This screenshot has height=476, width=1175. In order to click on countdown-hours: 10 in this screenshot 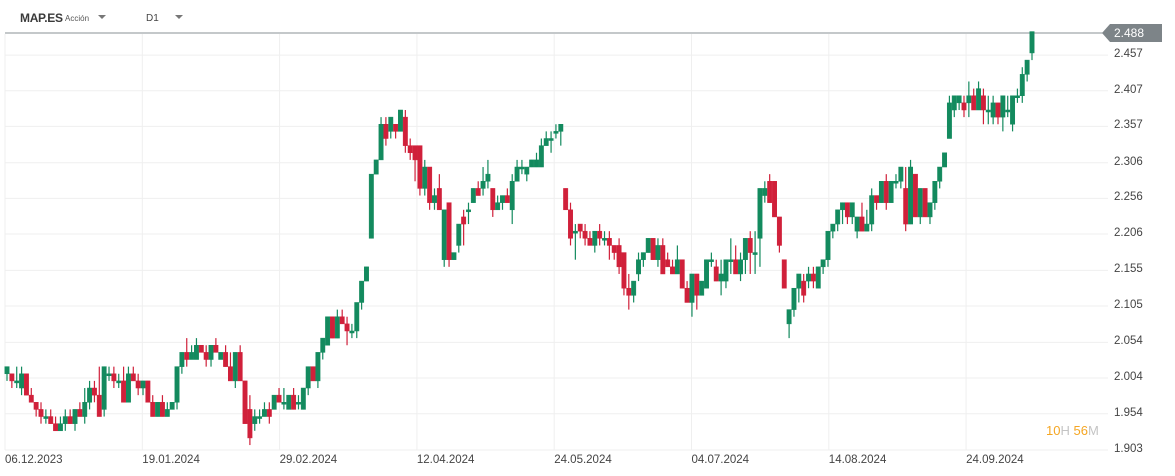, I will do `click(1053, 430)`.